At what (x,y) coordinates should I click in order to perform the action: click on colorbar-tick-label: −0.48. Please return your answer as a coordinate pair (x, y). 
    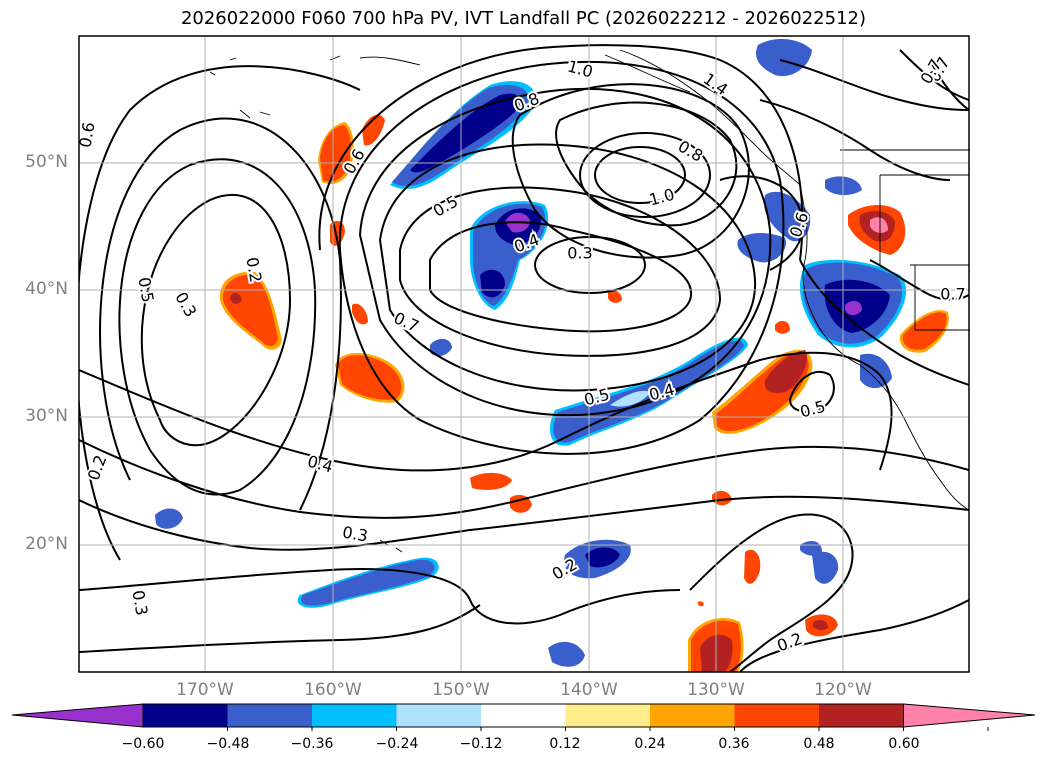
    Looking at the image, I should click on (228, 744).